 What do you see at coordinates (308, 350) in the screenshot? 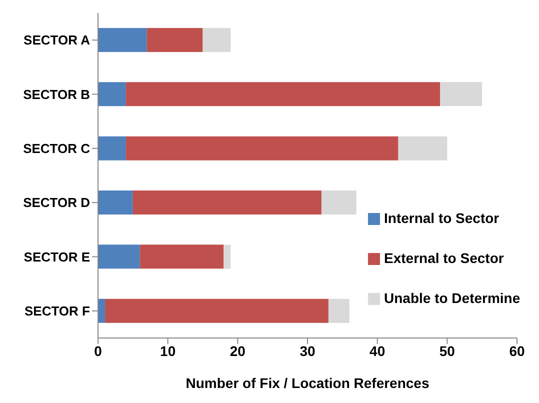
I see `x-tick-label: 30` at bounding box center [308, 350].